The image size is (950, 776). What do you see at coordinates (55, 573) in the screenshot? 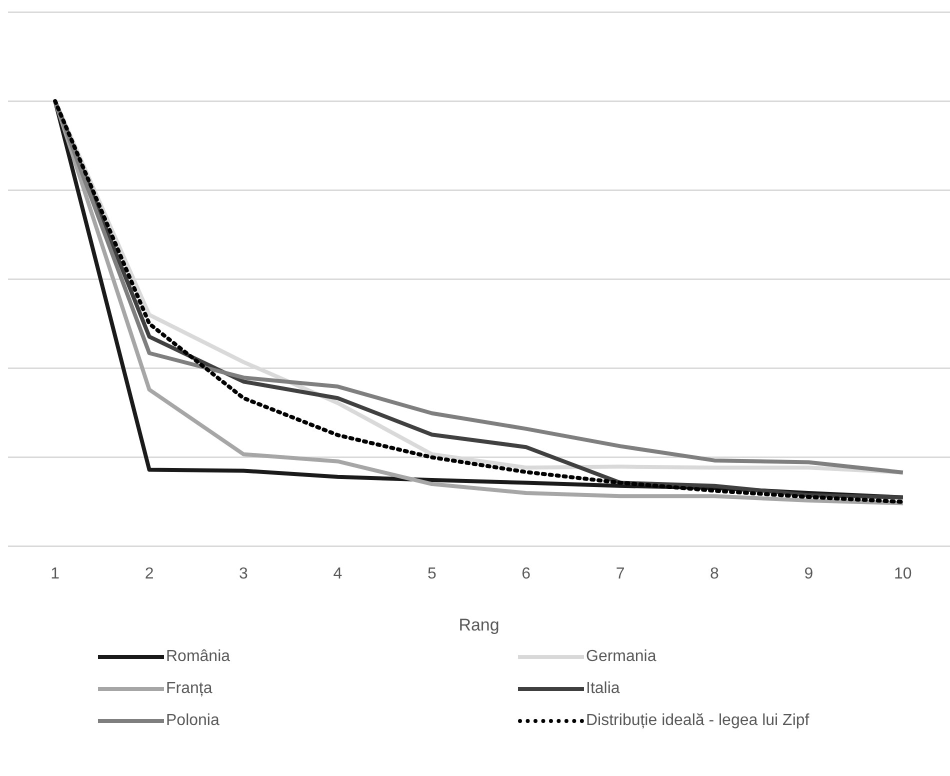
I see `x-tick-label: 1` at bounding box center [55, 573].